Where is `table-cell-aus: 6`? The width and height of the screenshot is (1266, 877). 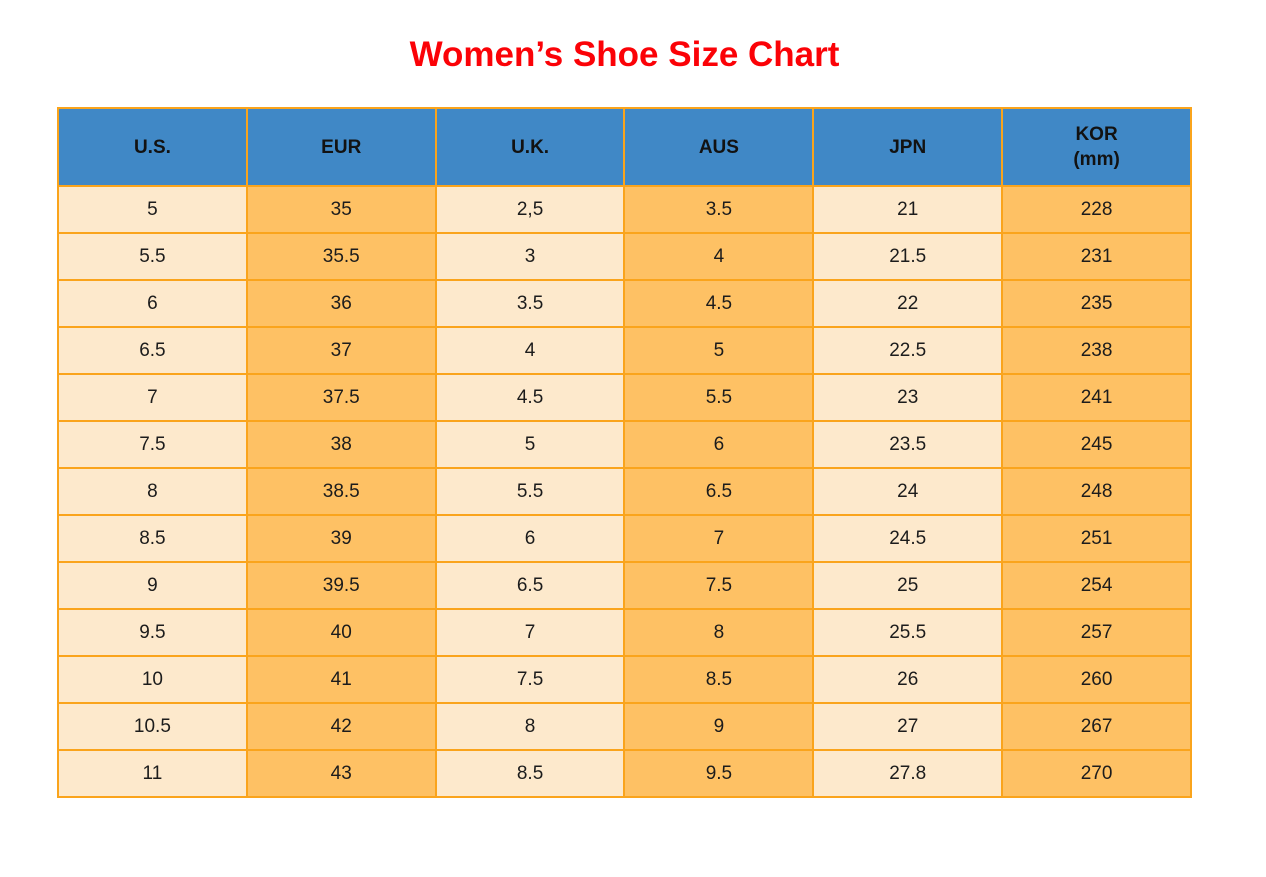 table-cell-aus: 6 is located at coordinates (719, 444).